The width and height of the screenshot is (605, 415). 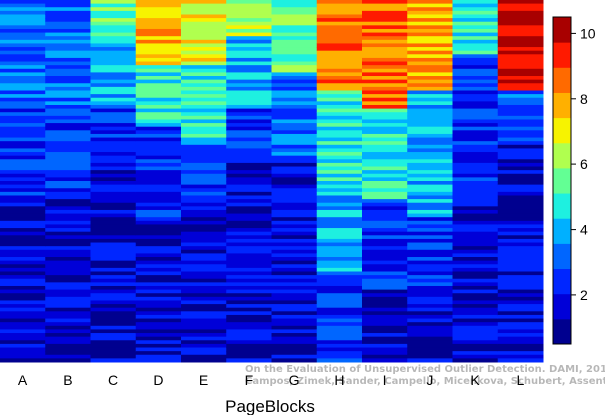 I want to click on colorbar-tick-label: 4, so click(x=584, y=230).